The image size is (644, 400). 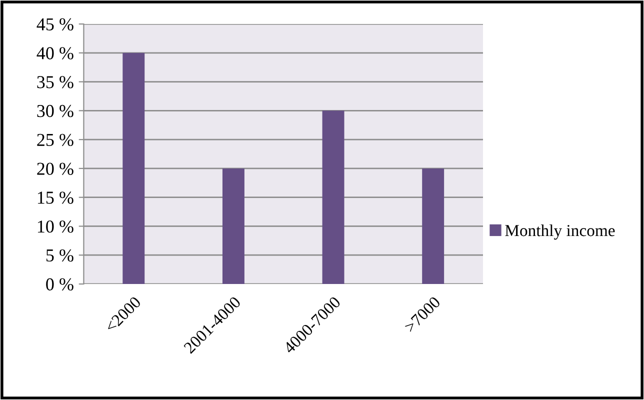 I want to click on y-tick-label: 10 %, so click(x=56, y=226).